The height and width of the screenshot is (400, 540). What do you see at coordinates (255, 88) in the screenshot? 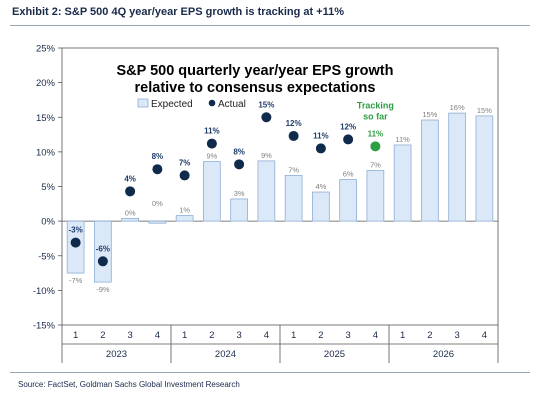
I see `chart-title-line-2: relative to consensus expectations` at bounding box center [255, 88].